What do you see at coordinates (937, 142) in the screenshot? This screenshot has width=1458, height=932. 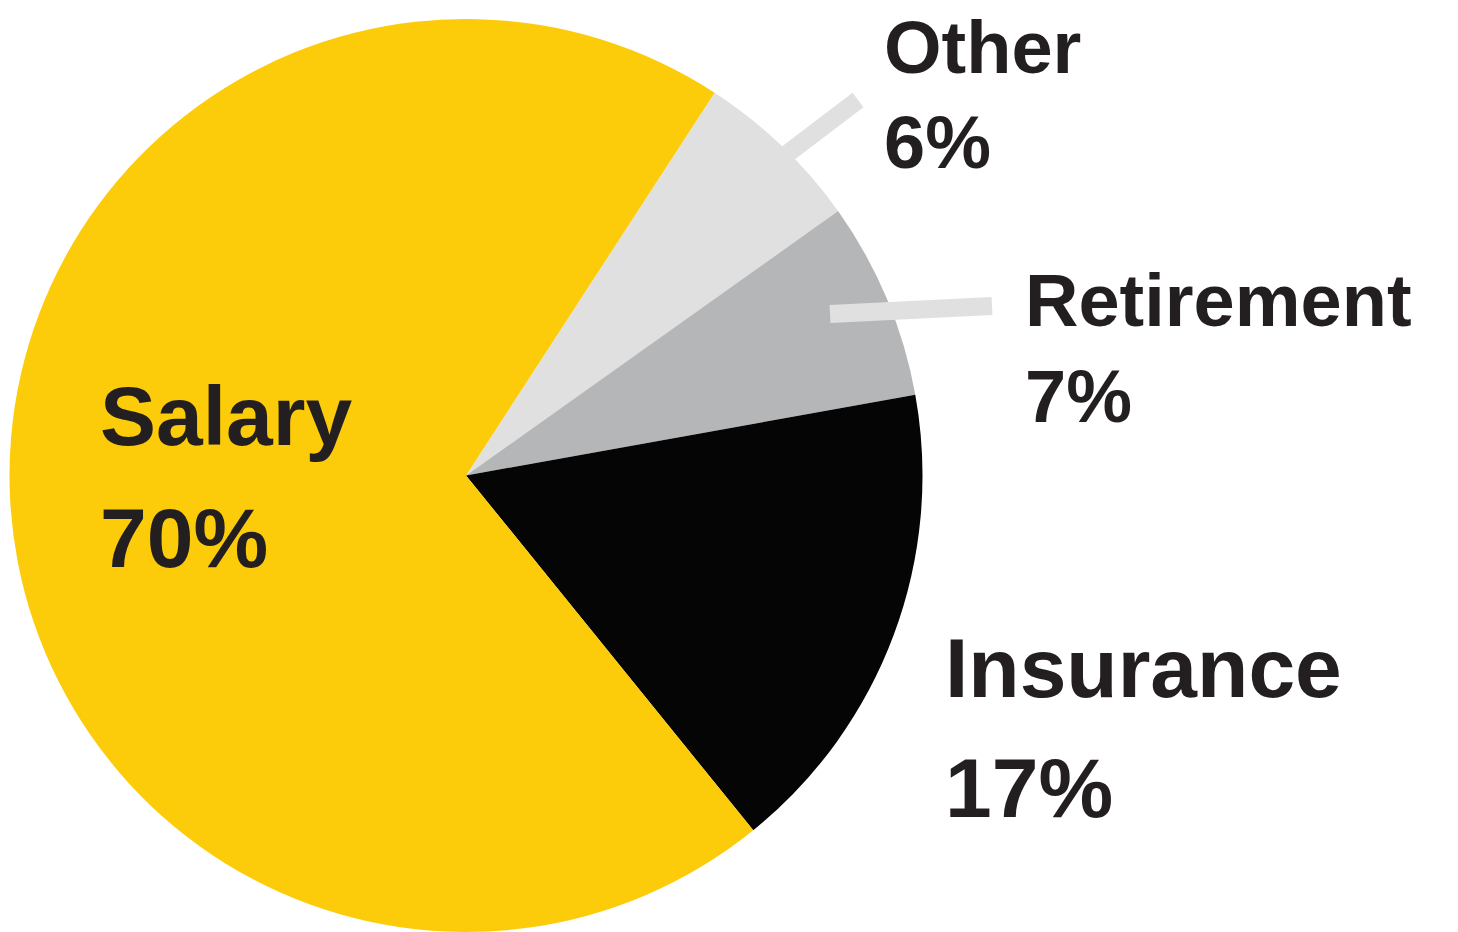 I see `data-label: 6%` at bounding box center [937, 142].